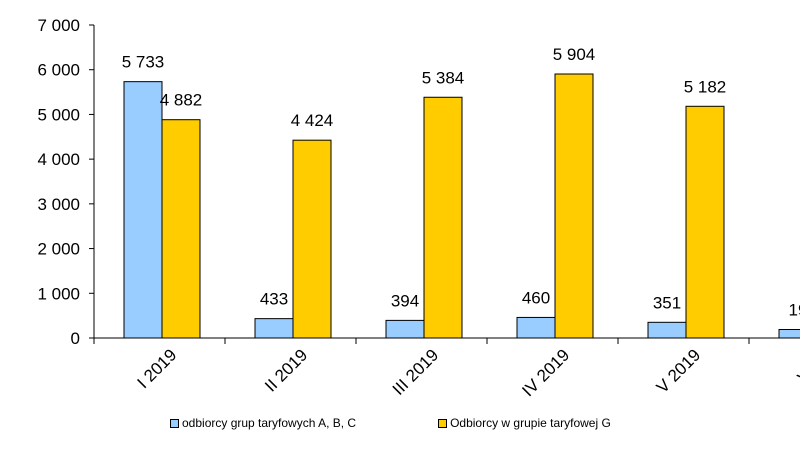 The image size is (800, 450). What do you see at coordinates (75, 338) in the screenshot?
I see `y-tick-label: 0` at bounding box center [75, 338].